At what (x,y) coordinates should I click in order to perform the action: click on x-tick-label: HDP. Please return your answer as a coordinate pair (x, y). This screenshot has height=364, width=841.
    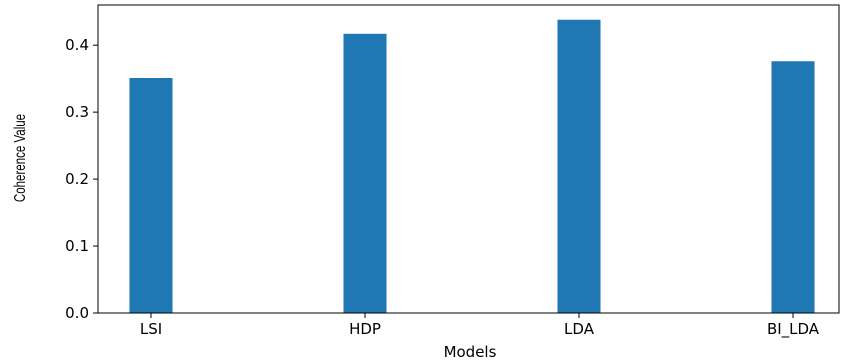
    Looking at the image, I should click on (365, 329).